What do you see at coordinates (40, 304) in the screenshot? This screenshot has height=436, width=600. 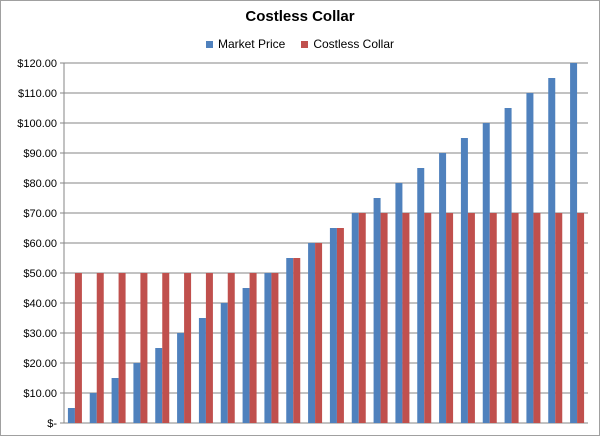 I see `y-tick-label: $40.00` at bounding box center [40, 304].